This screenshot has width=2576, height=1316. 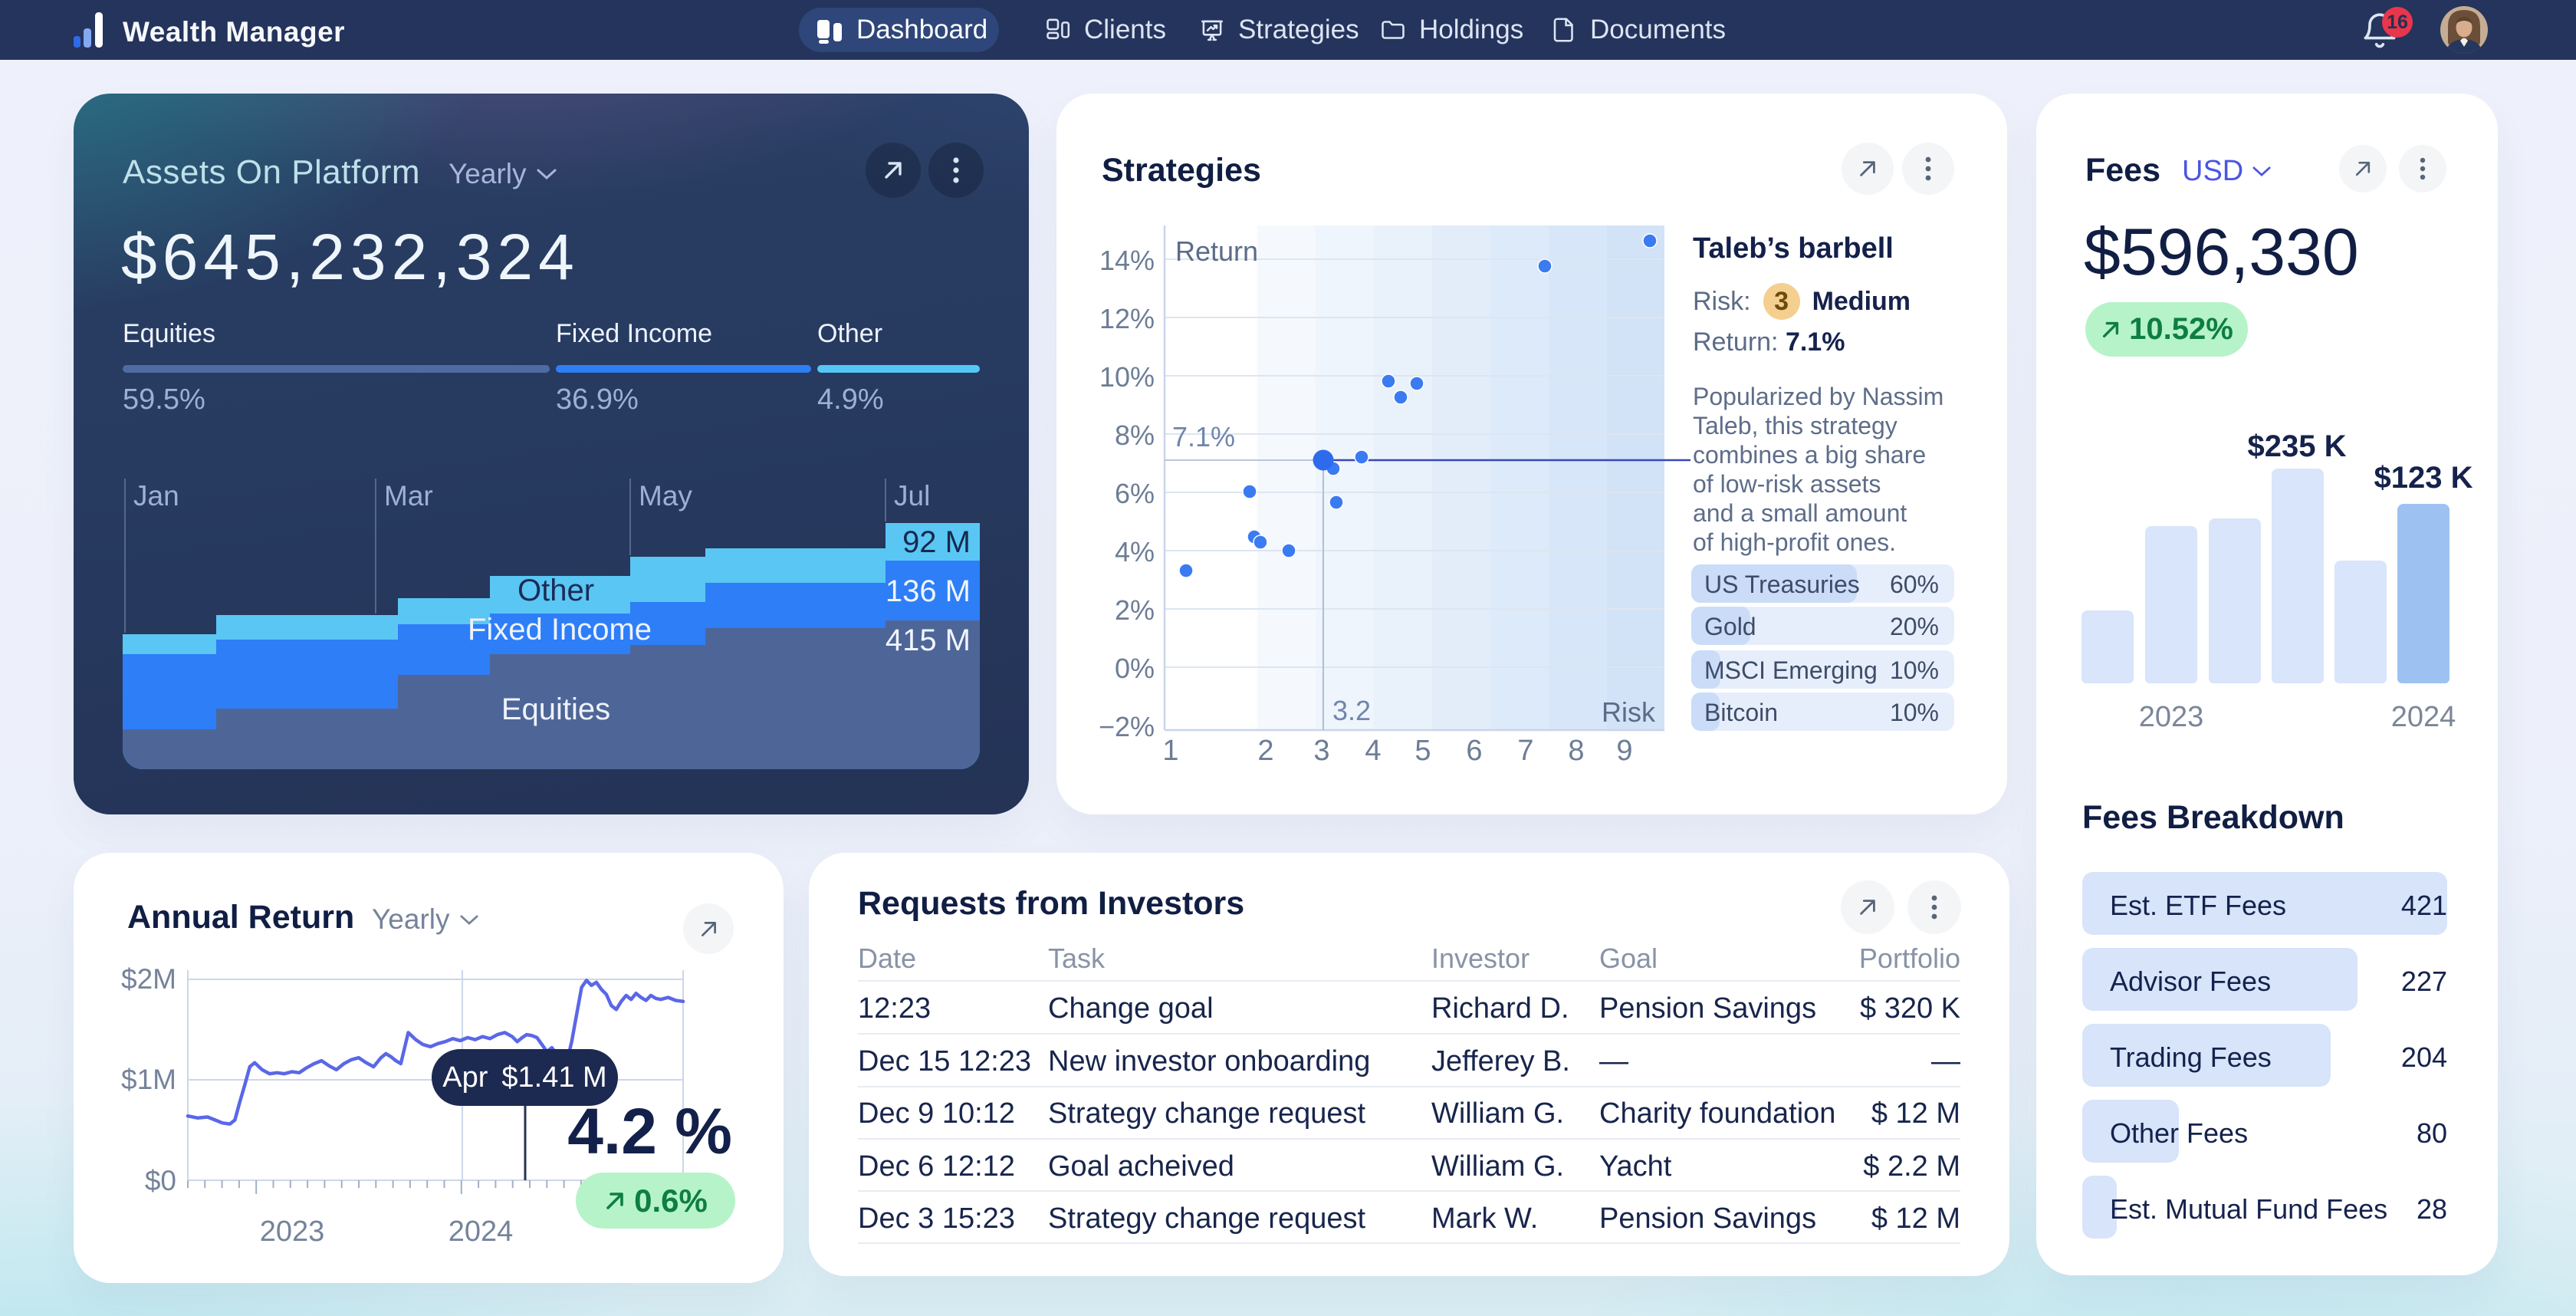 What do you see at coordinates (912, 496) in the screenshot?
I see `svg-text: Jul` at bounding box center [912, 496].